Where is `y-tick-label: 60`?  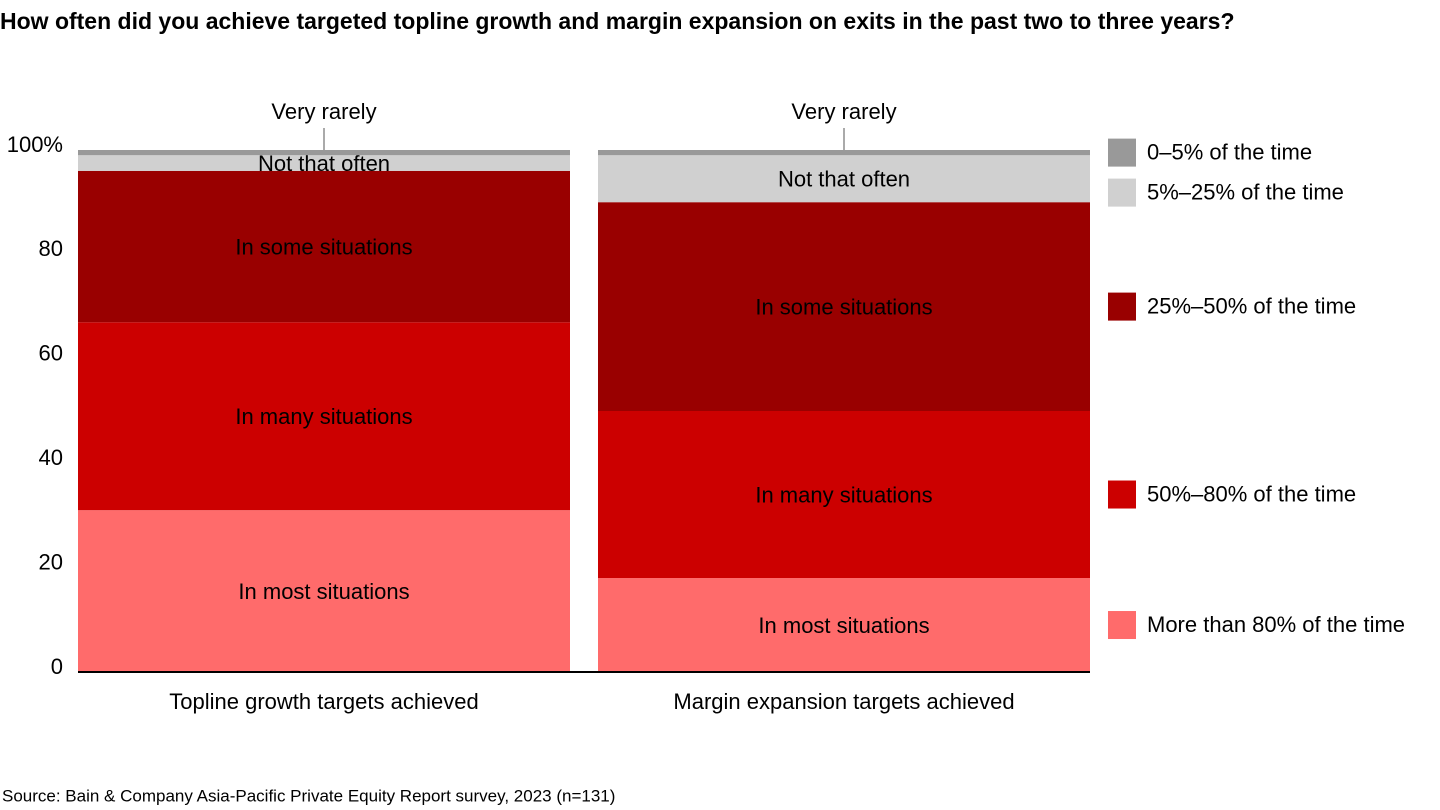 y-tick-label: 60 is located at coordinates (51, 353).